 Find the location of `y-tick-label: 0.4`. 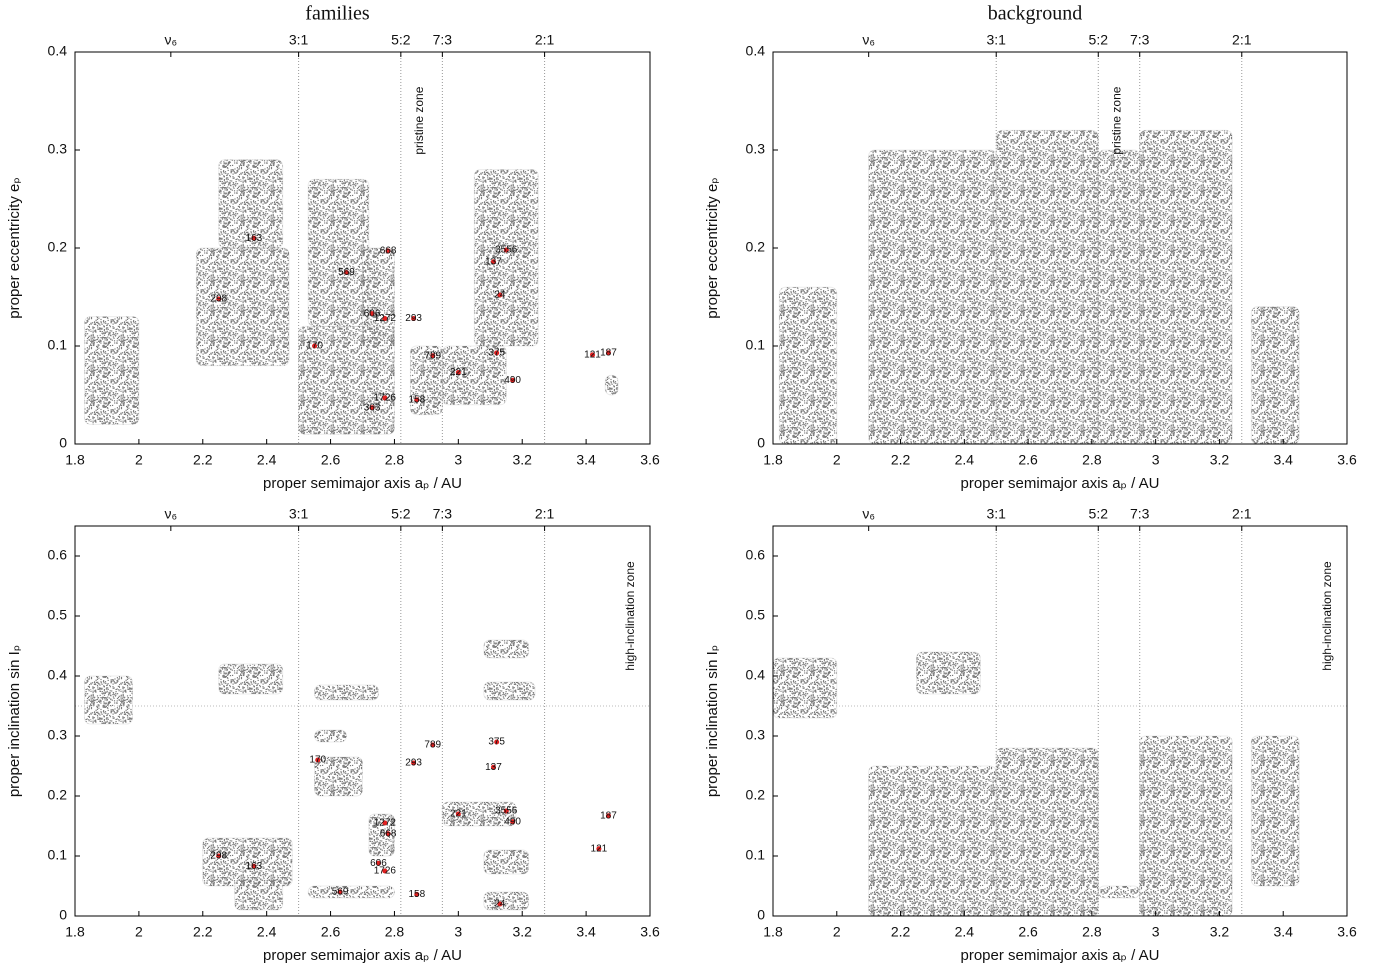

y-tick-label: 0.4 is located at coordinates (756, 675).